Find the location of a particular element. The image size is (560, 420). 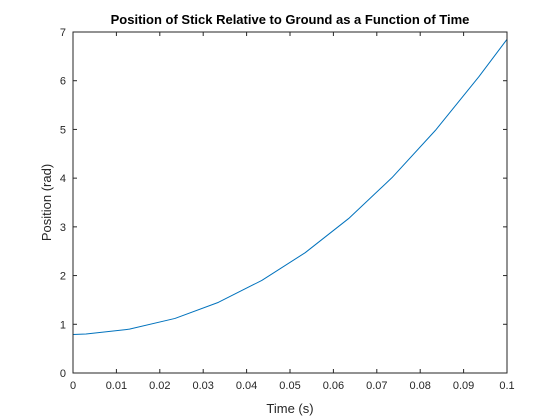

y-tick-label: 3 is located at coordinates (63, 228).